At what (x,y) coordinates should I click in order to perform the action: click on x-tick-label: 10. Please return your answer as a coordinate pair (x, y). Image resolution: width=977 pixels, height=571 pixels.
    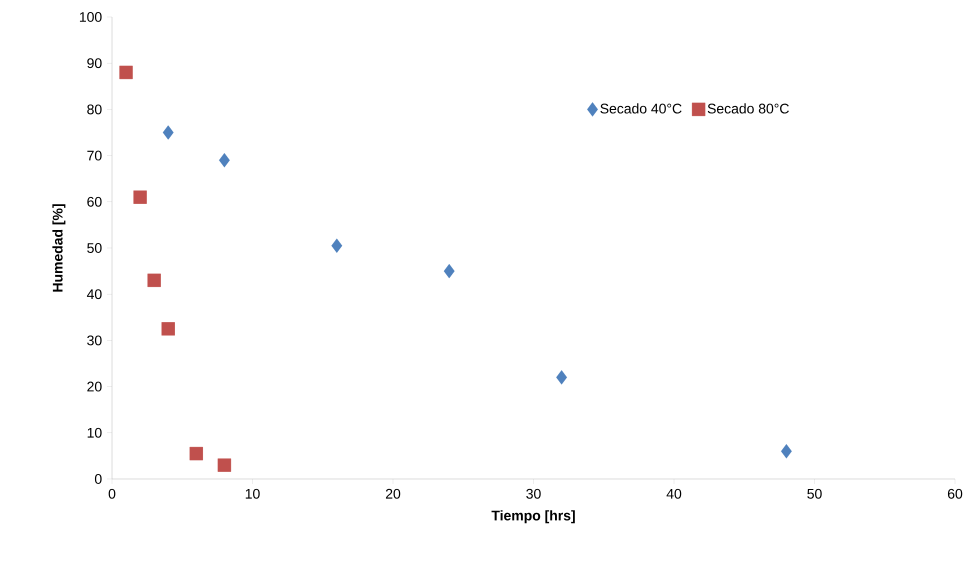
    Looking at the image, I should click on (253, 493).